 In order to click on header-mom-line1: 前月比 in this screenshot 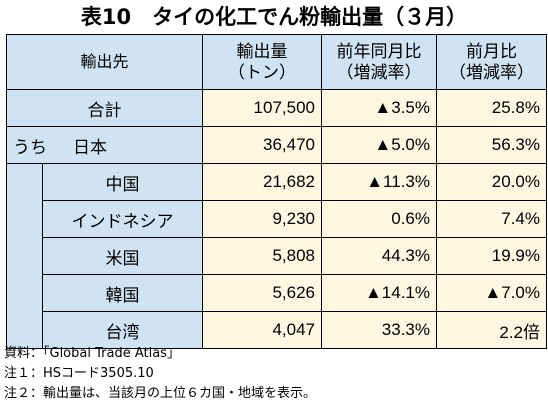, I will do `click(491, 51)`.